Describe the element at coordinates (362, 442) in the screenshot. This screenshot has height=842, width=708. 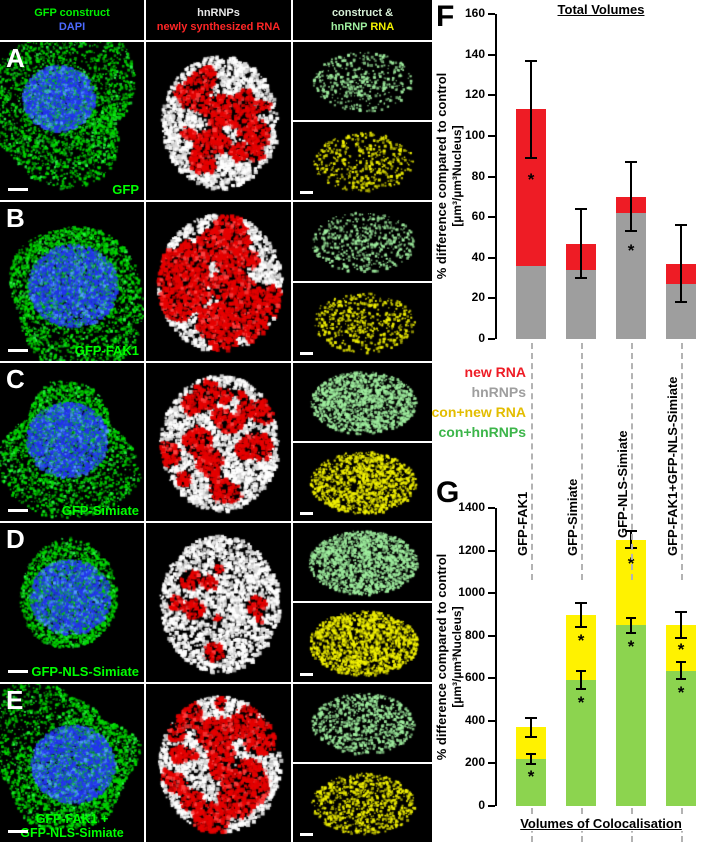
I see `panel-c-coloc-images` at that location.